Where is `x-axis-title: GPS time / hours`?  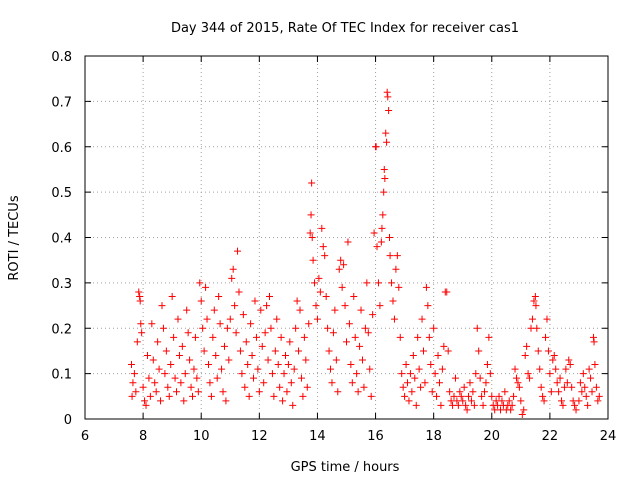 x-axis-title: GPS time / hours is located at coordinates (345, 467).